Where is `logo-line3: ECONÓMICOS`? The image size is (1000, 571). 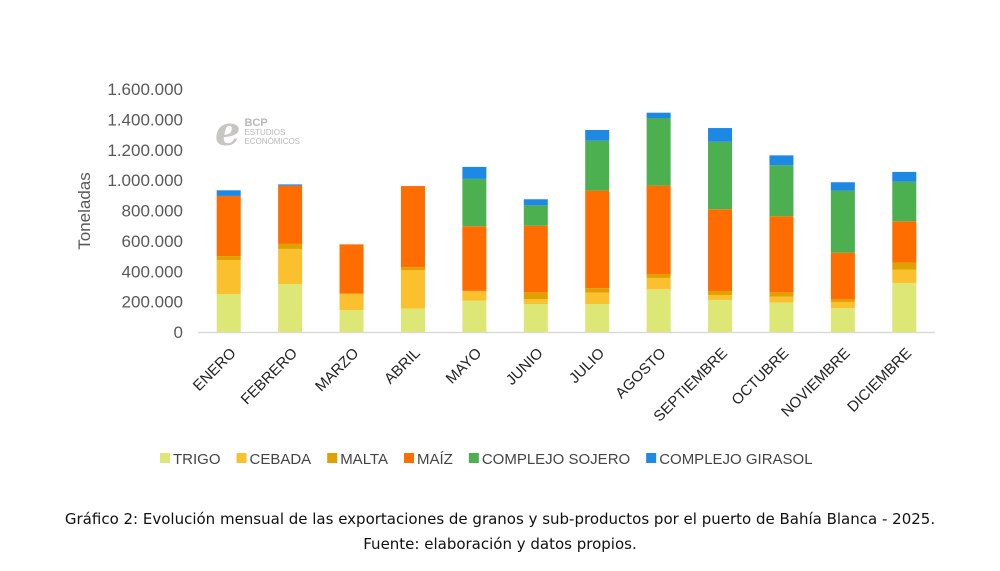 logo-line3: ECONÓMICOS is located at coordinates (272, 141).